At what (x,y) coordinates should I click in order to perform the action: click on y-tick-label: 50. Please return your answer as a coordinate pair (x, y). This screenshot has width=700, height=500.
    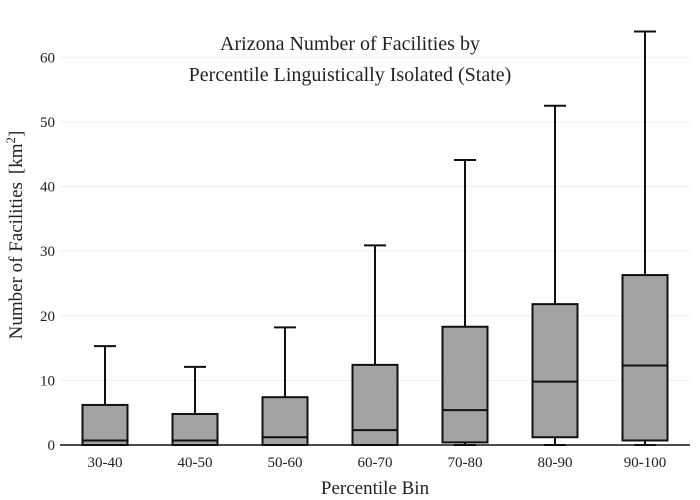
    Looking at the image, I should click on (47, 123).